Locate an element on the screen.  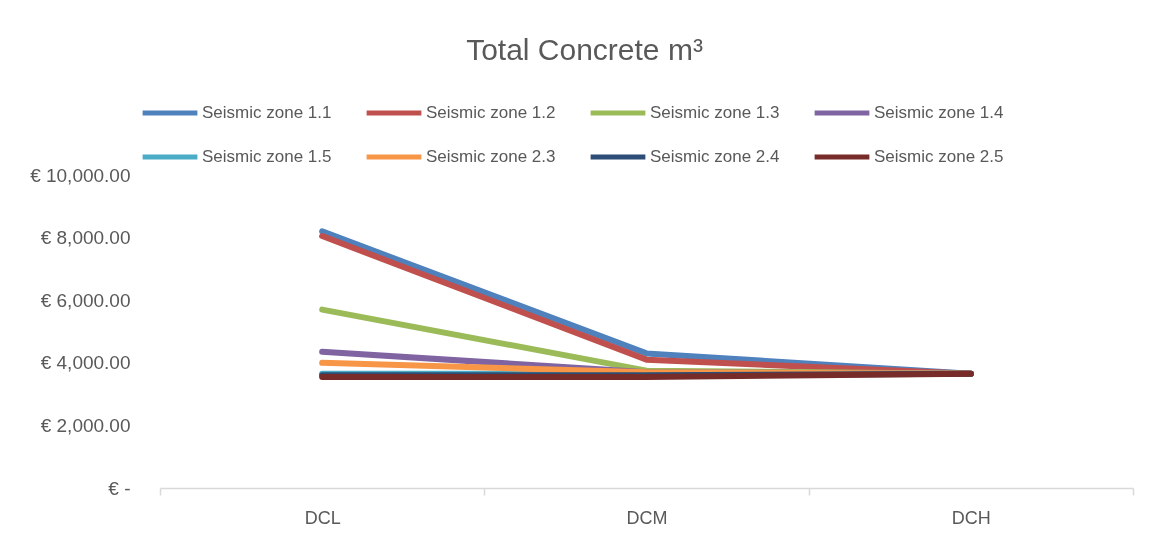
x-tick-label: DCM is located at coordinates (647, 517).